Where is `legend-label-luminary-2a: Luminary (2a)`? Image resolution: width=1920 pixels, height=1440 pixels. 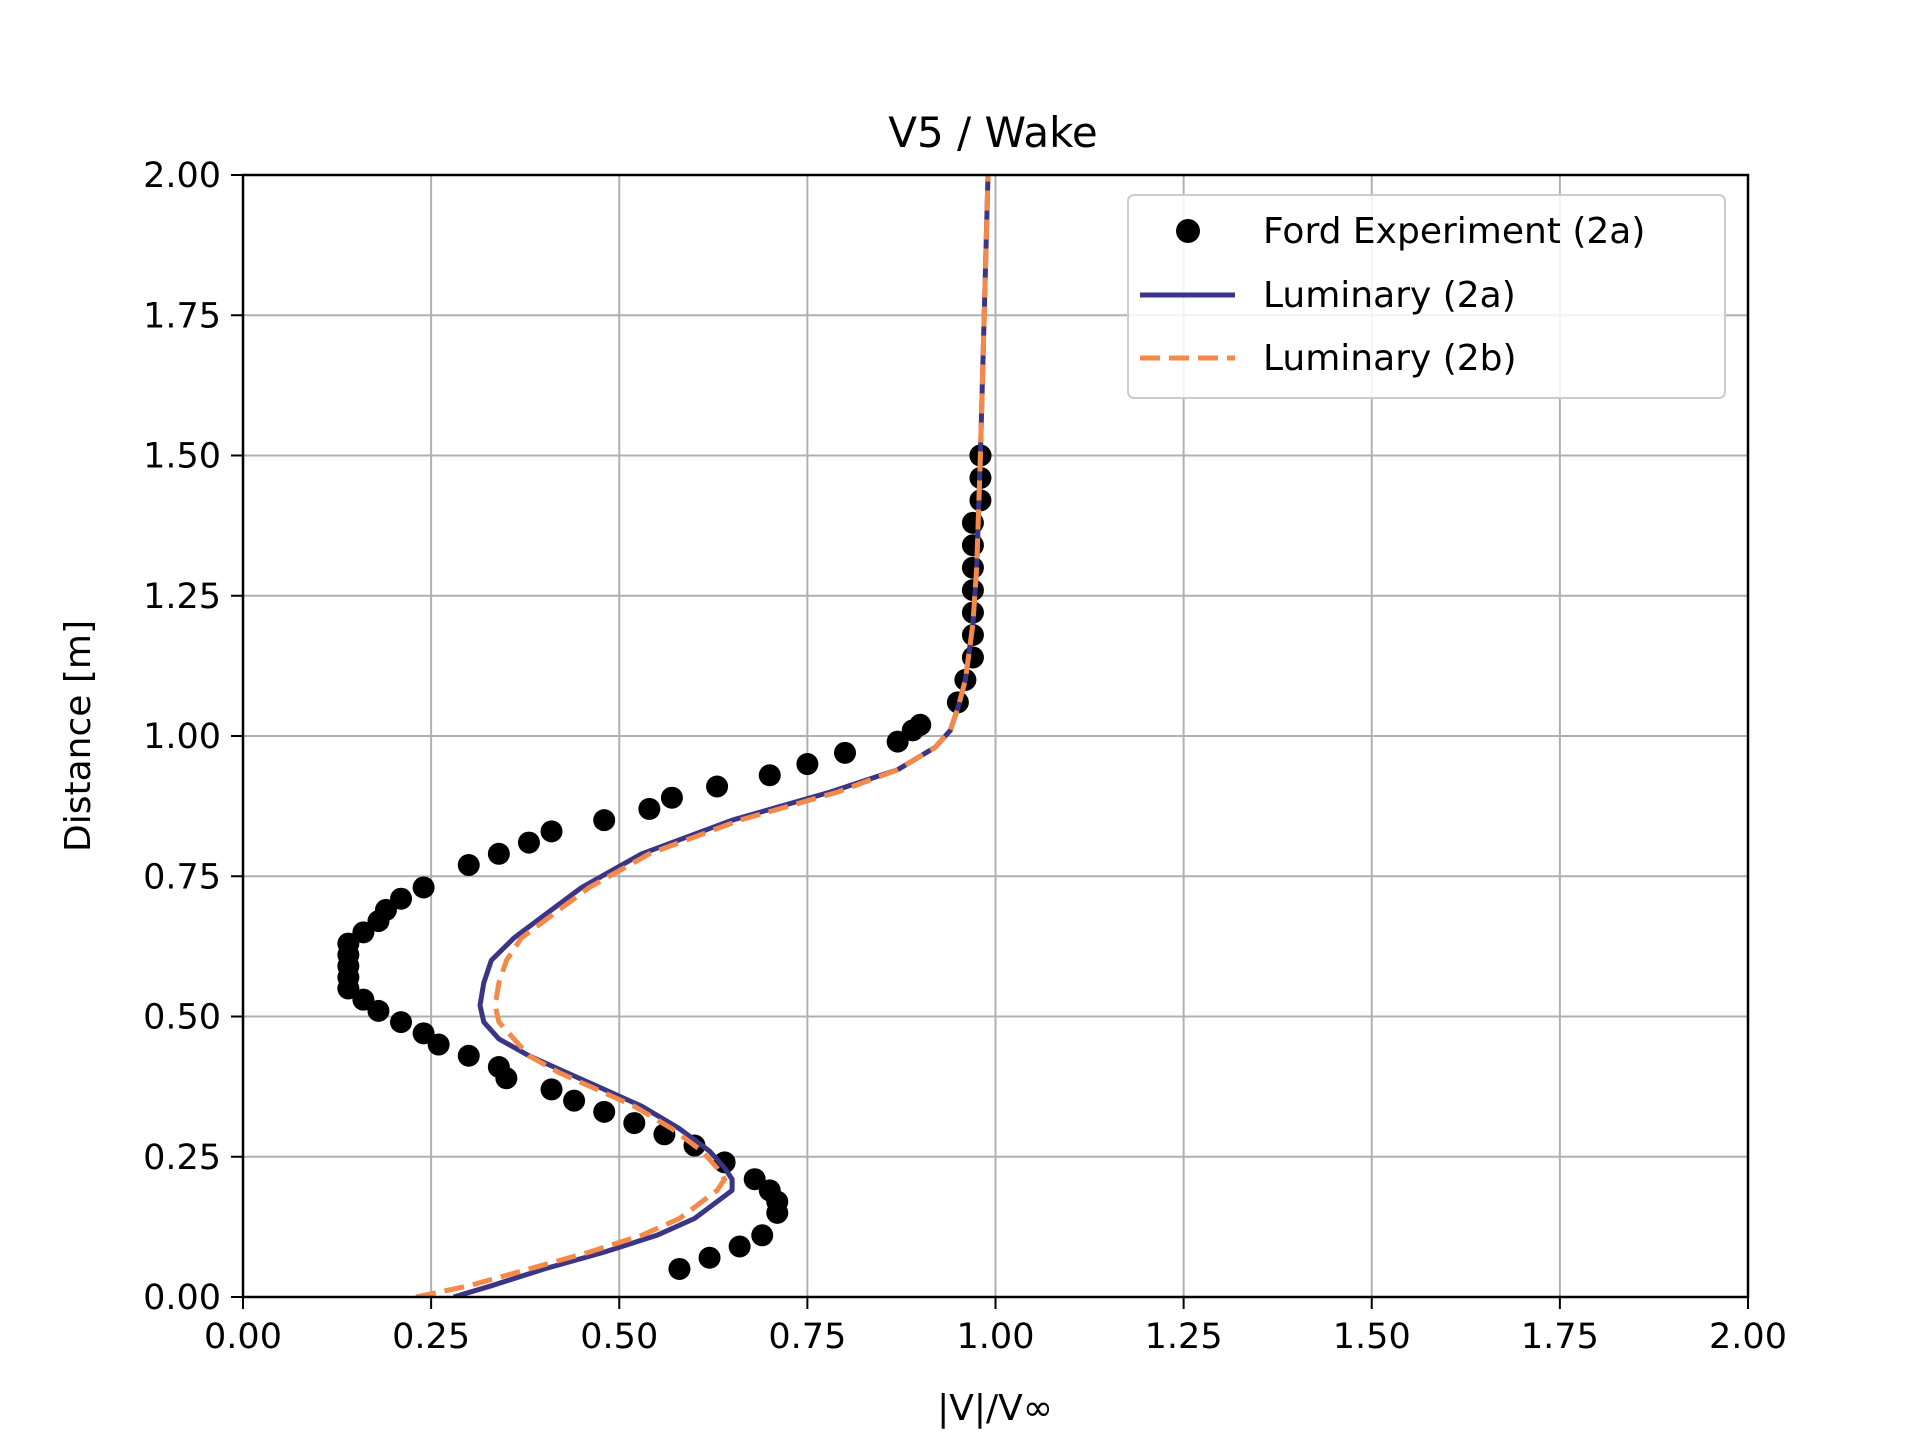
legend-label-luminary-2a: Luminary (2a) is located at coordinates (1389, 295).